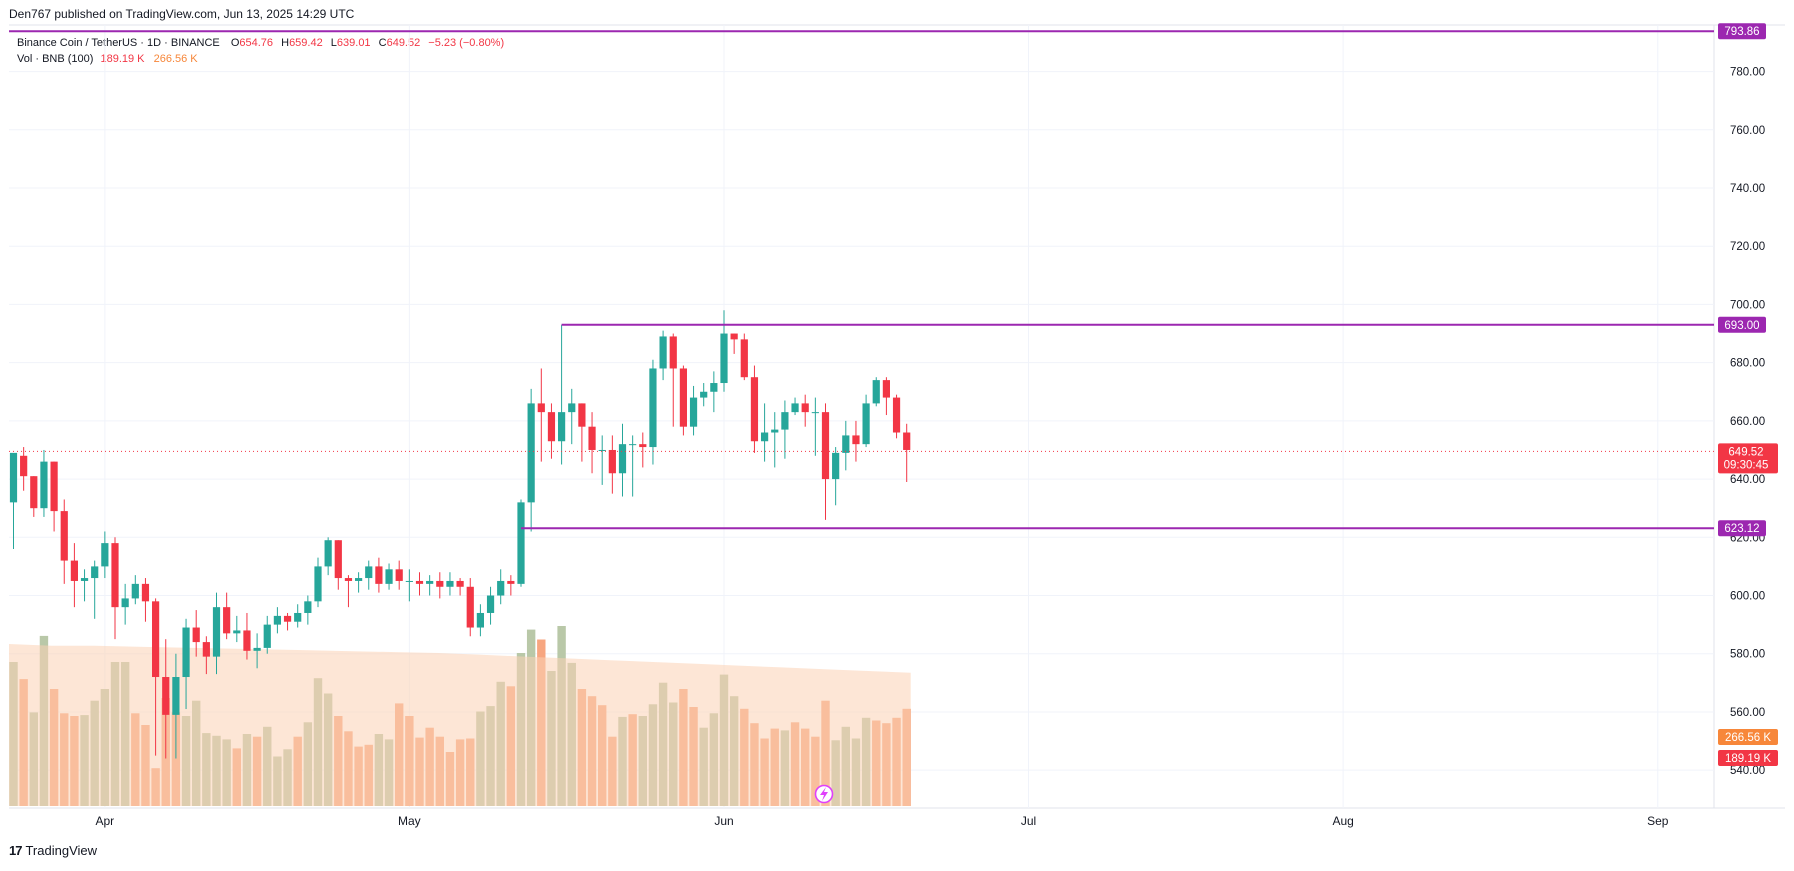  I want to click on x-tick-label: Apr, so click(105, 821).